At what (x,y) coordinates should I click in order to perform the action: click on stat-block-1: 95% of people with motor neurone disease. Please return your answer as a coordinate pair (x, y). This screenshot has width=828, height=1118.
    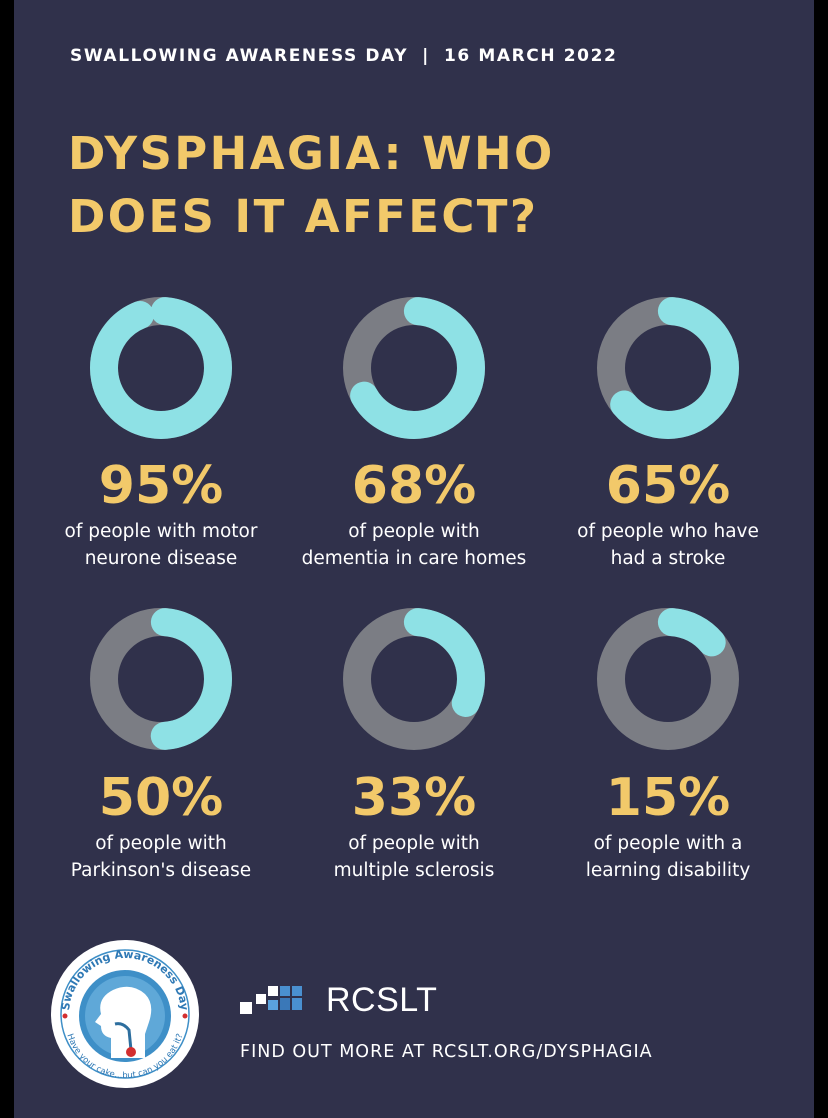
    Looking at the image, I should click on (161, 514).